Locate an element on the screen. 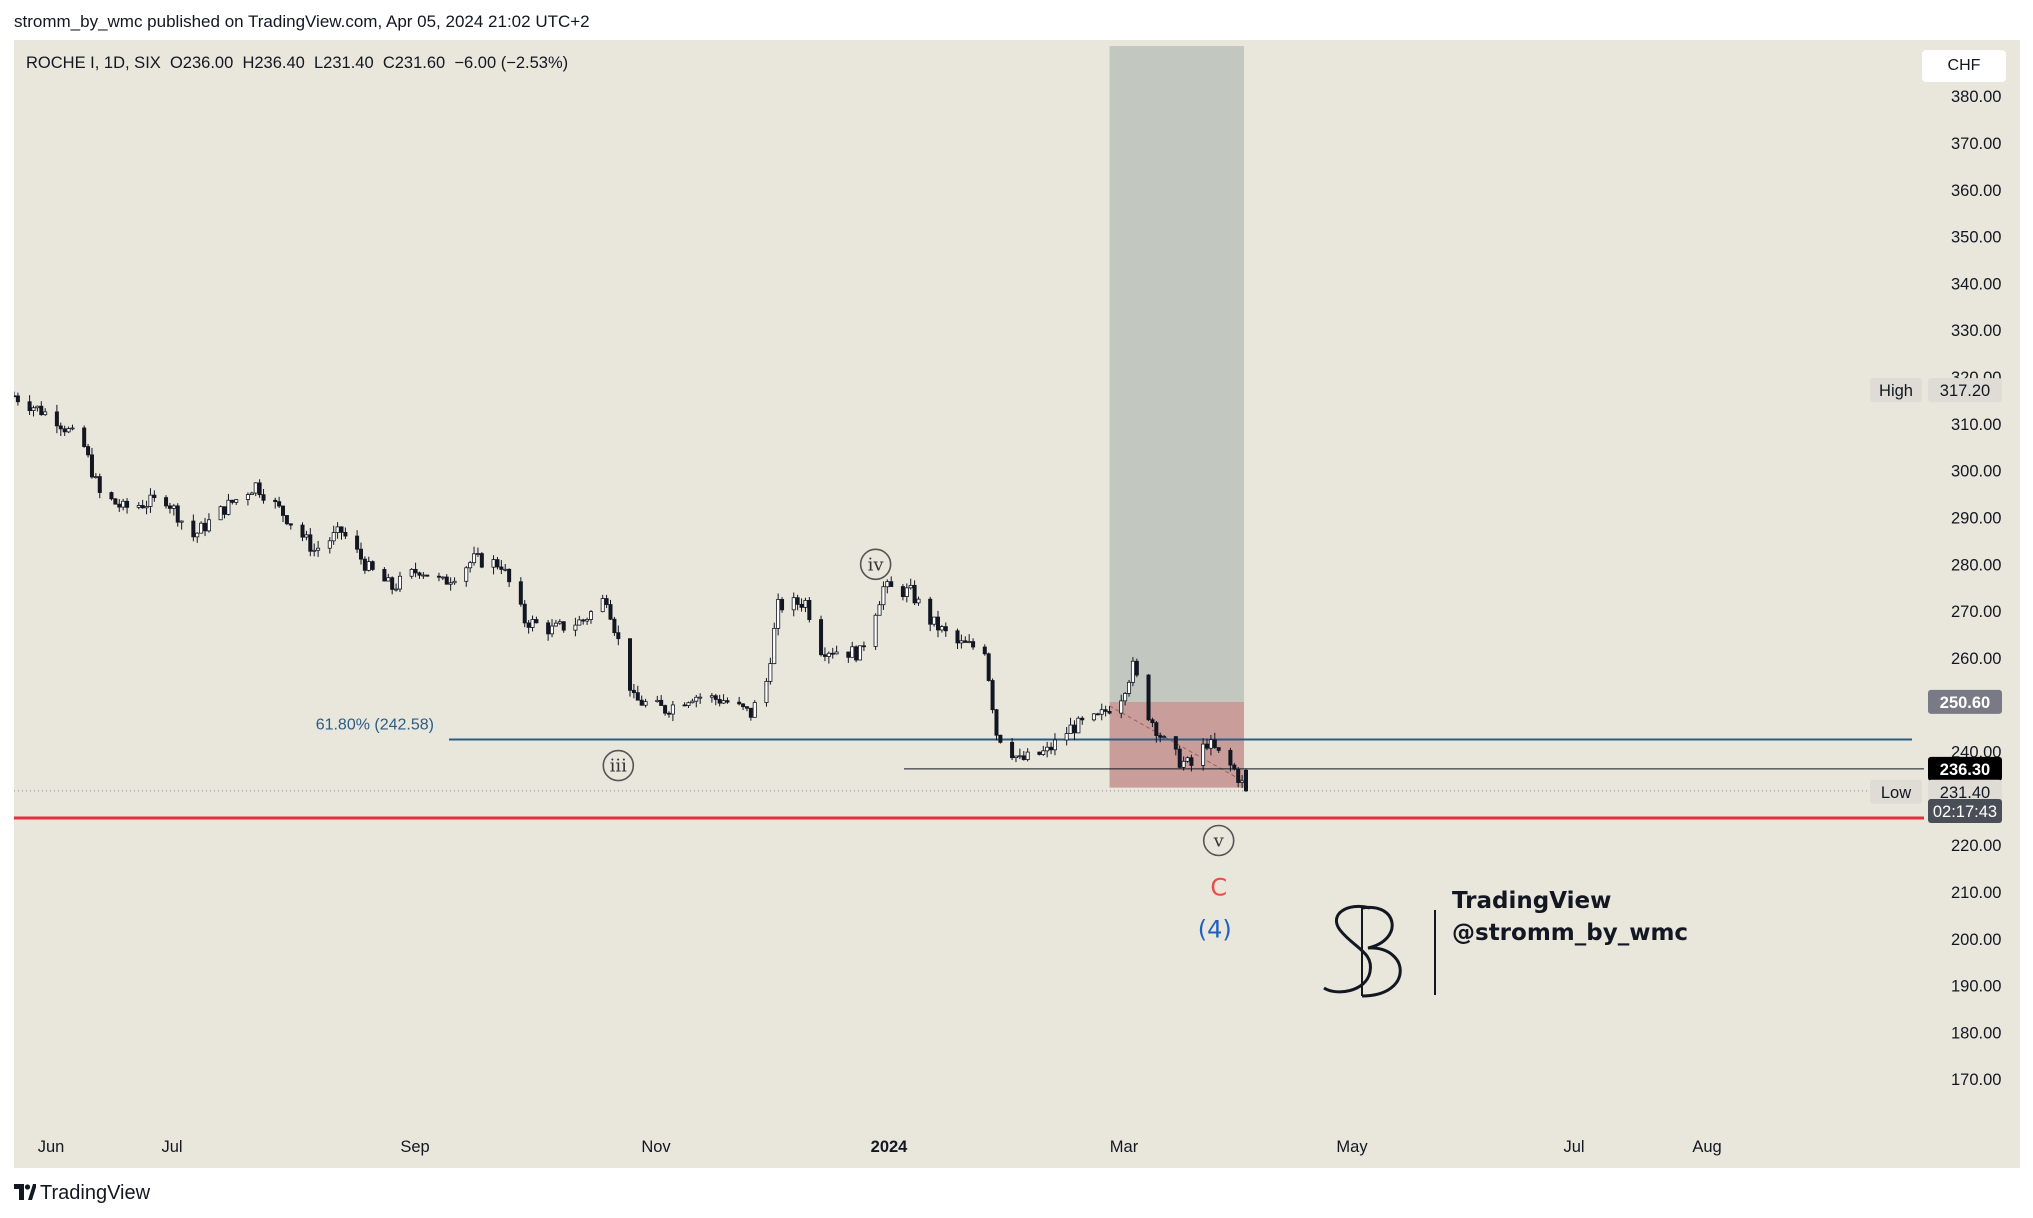 This screenshot has height=1218, width=2033. currency-button: CHF is located at coordinates (1964, 66).